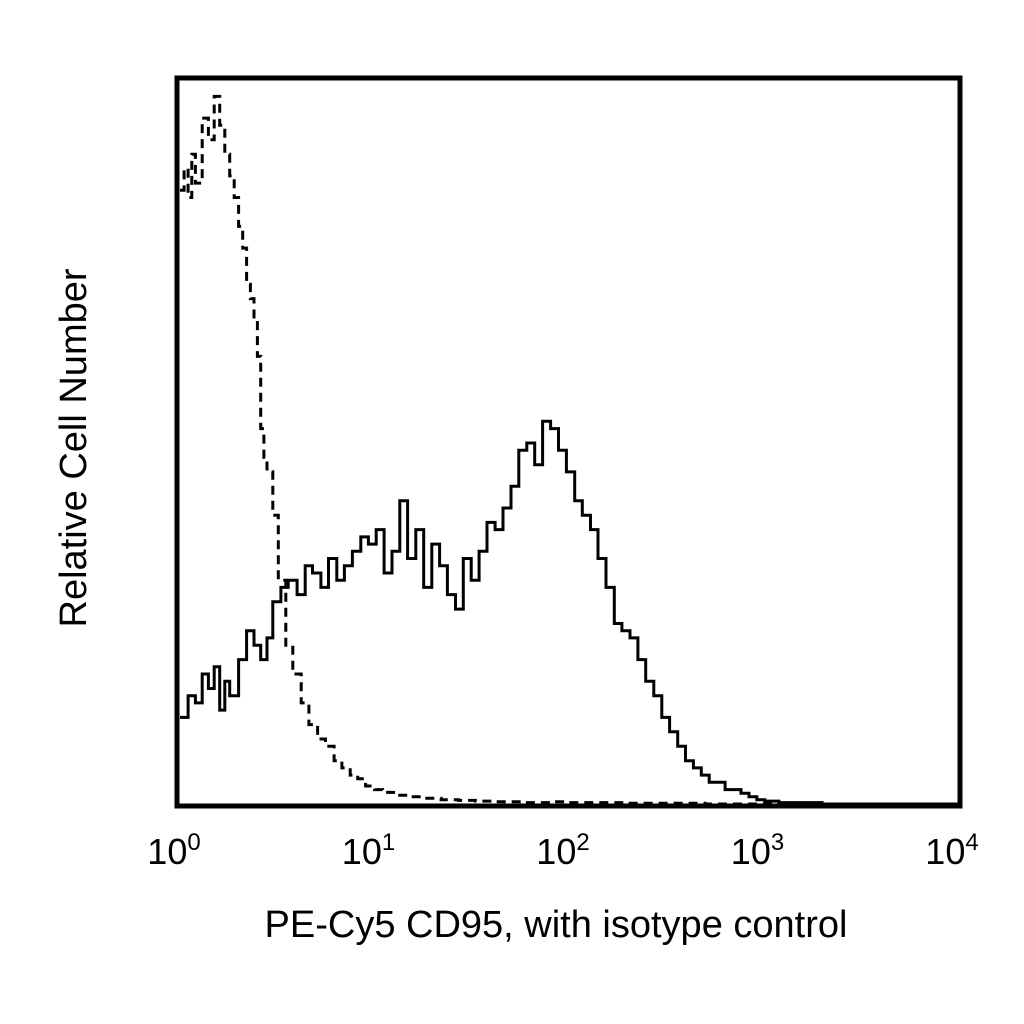  Describe the element at coordinates (556, 925) in the screenshot. I see `x-axis-title: PE-Cy5 CD95, with isotype control` at that location.